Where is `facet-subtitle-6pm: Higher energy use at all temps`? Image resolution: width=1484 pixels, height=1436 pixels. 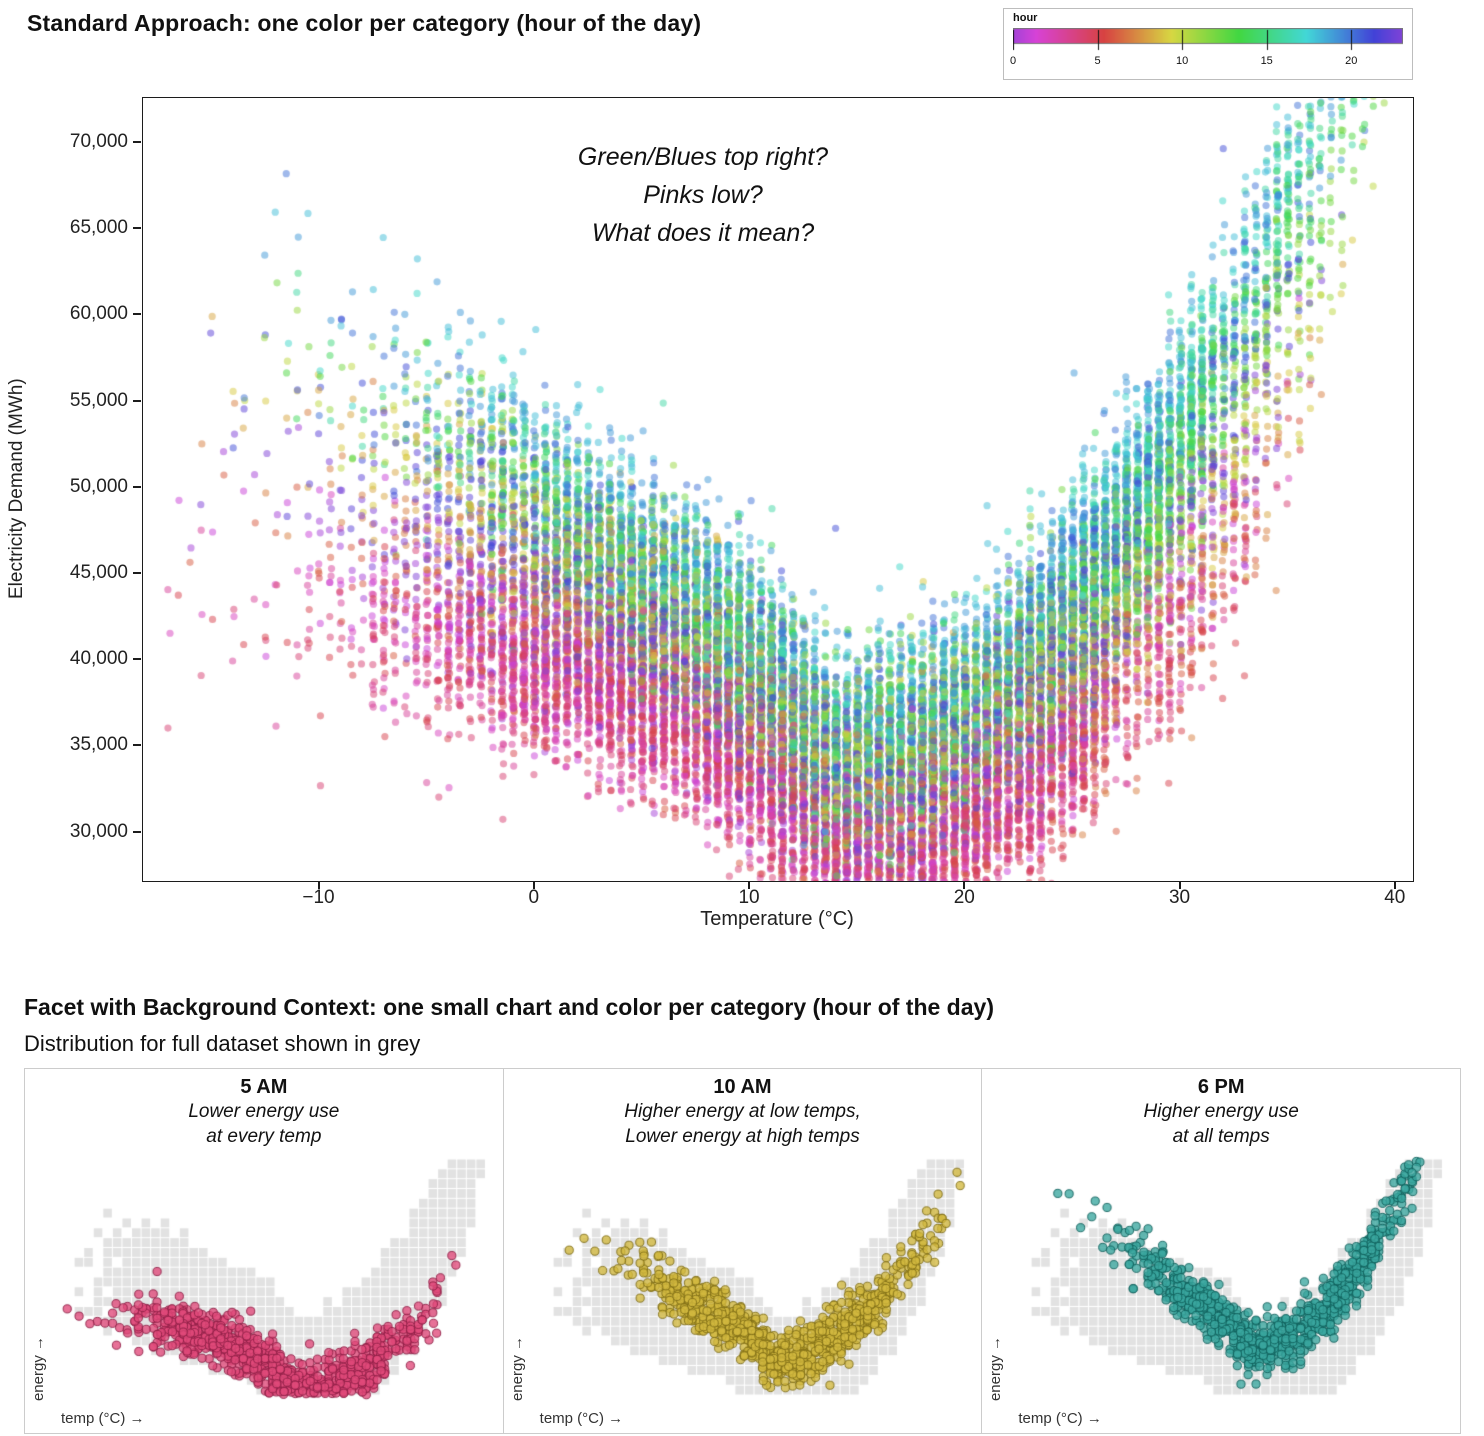
facet-subtitle-6pm: Higher energy use at all temps is located at coordinates (1221, 1124).